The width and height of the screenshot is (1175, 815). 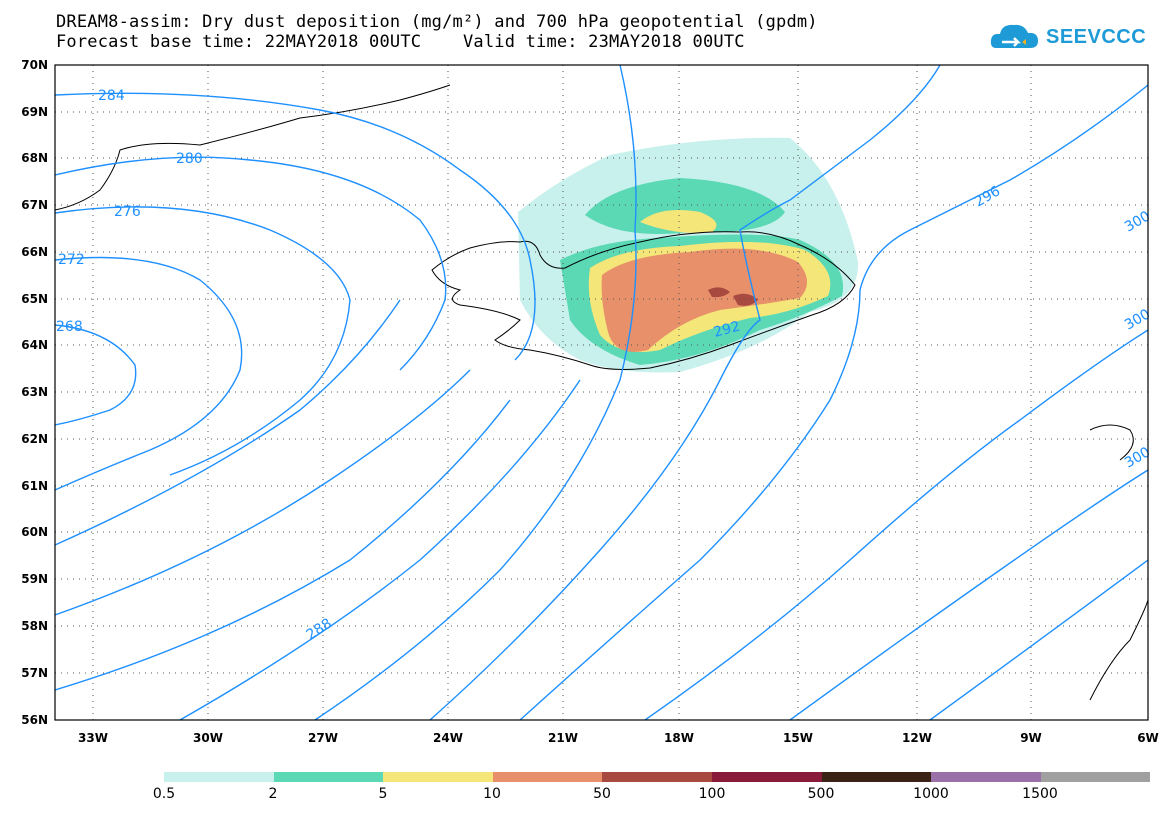 I want to click on lon-axis: 33W 30W 27W 24W 21W 18W 15W 12W 9W 6W, so click(x=618, y=738).